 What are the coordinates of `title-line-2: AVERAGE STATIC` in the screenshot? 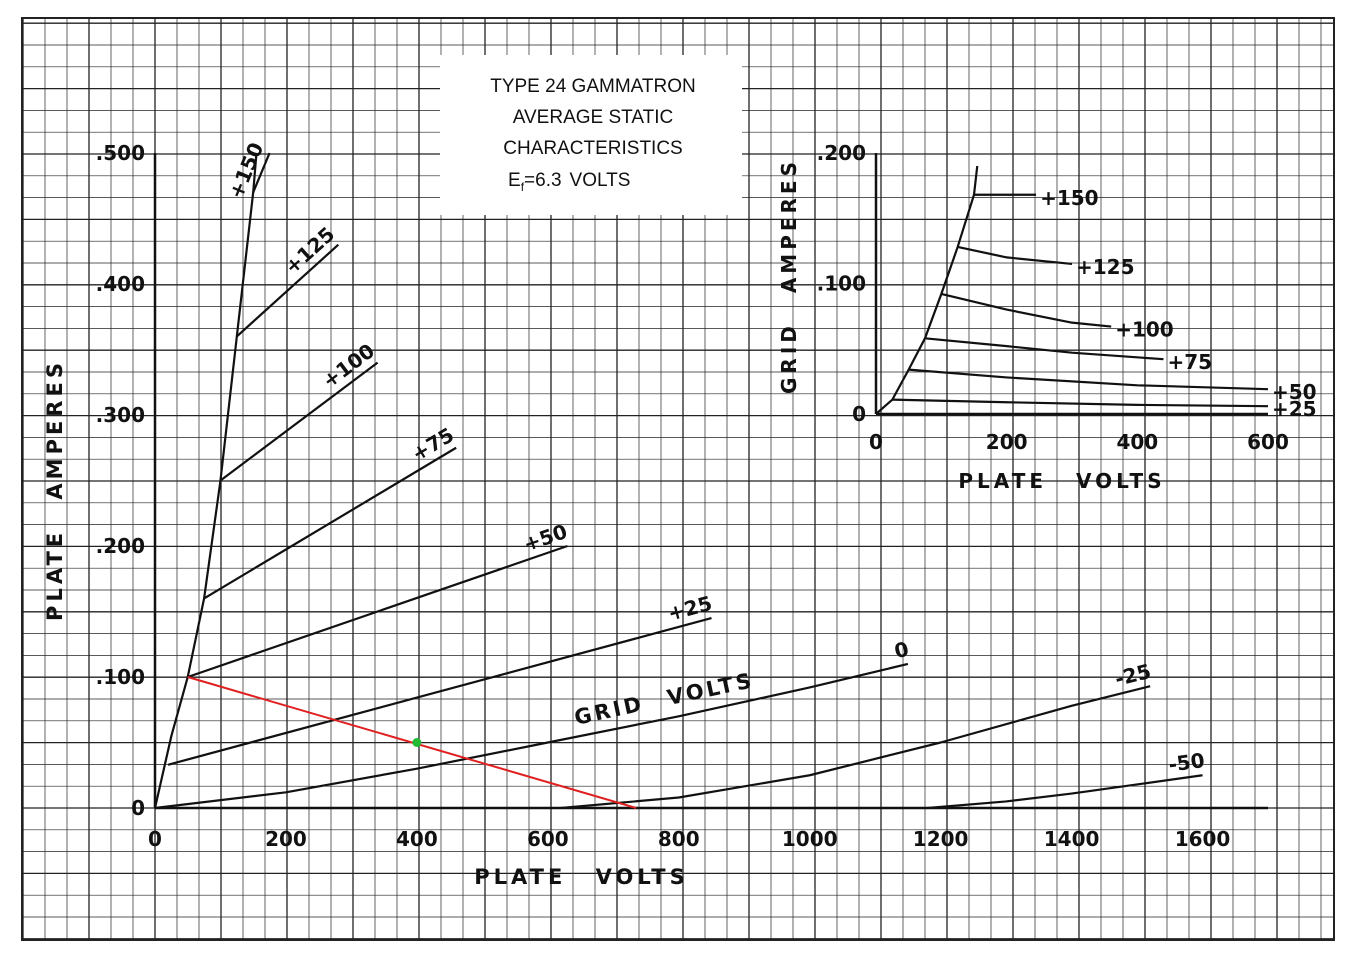 It's located at (593, 117).